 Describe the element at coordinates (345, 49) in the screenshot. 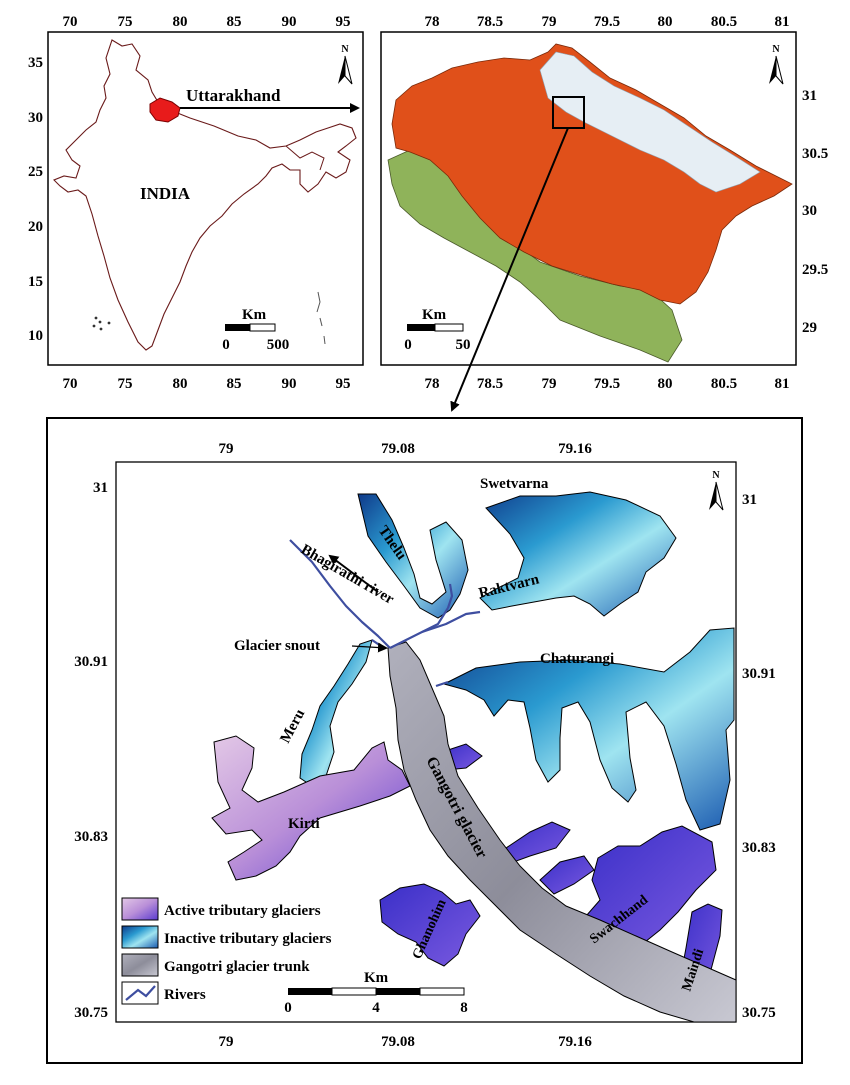

I see `india-north-label: N` at that location.